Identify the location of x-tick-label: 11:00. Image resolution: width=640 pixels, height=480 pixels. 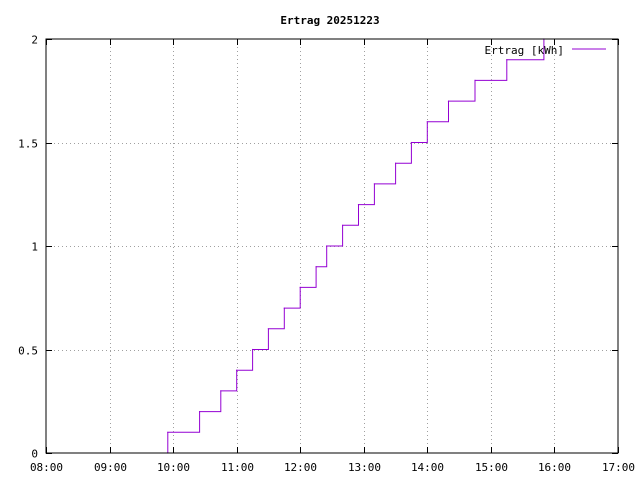
(237, 467).